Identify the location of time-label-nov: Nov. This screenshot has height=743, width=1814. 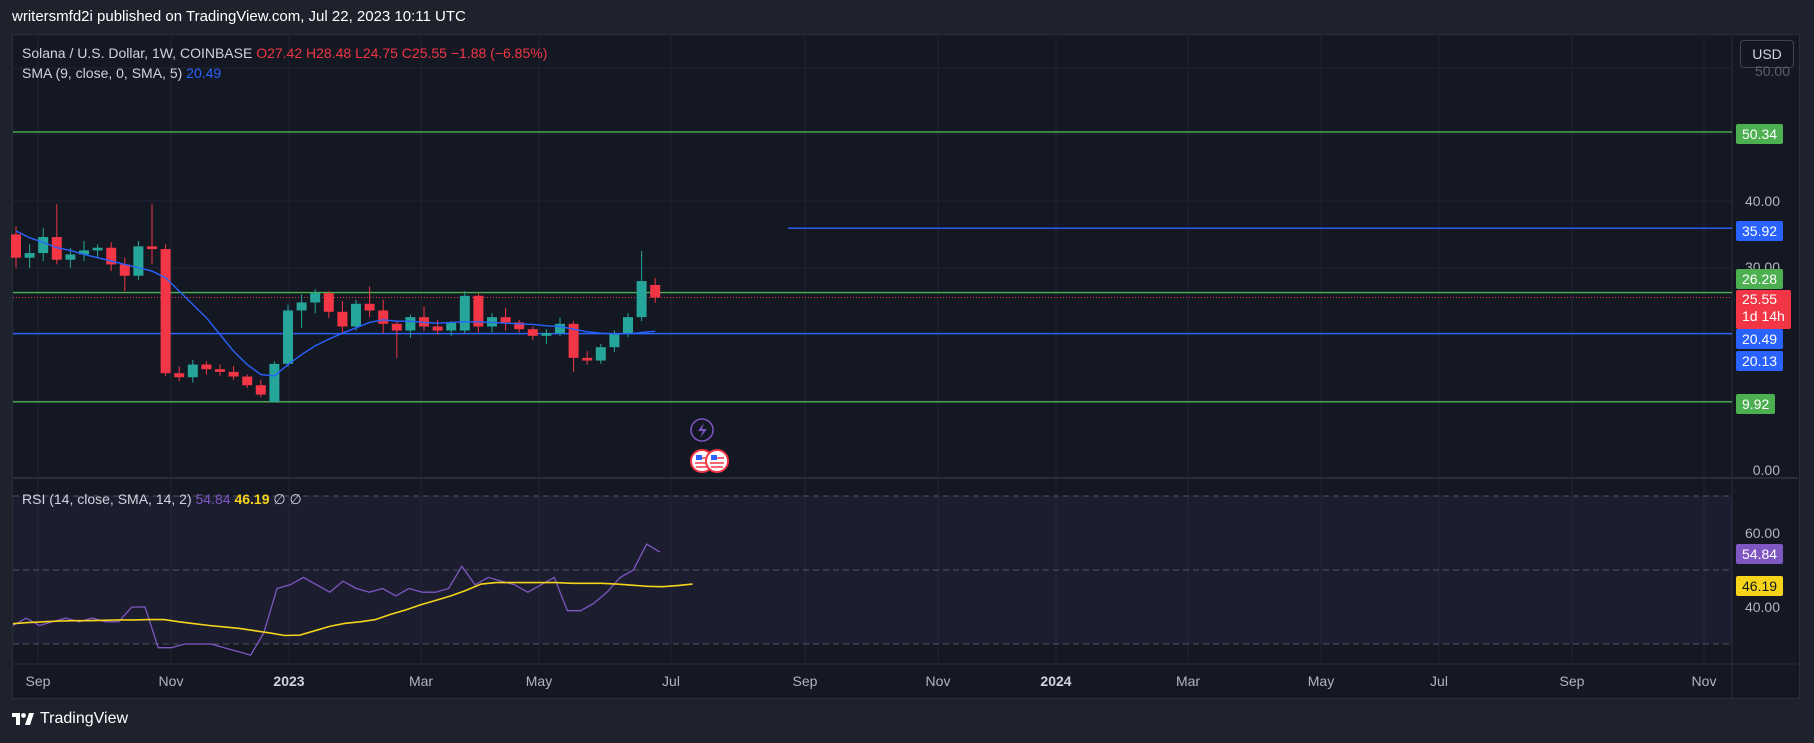
(171, 681).